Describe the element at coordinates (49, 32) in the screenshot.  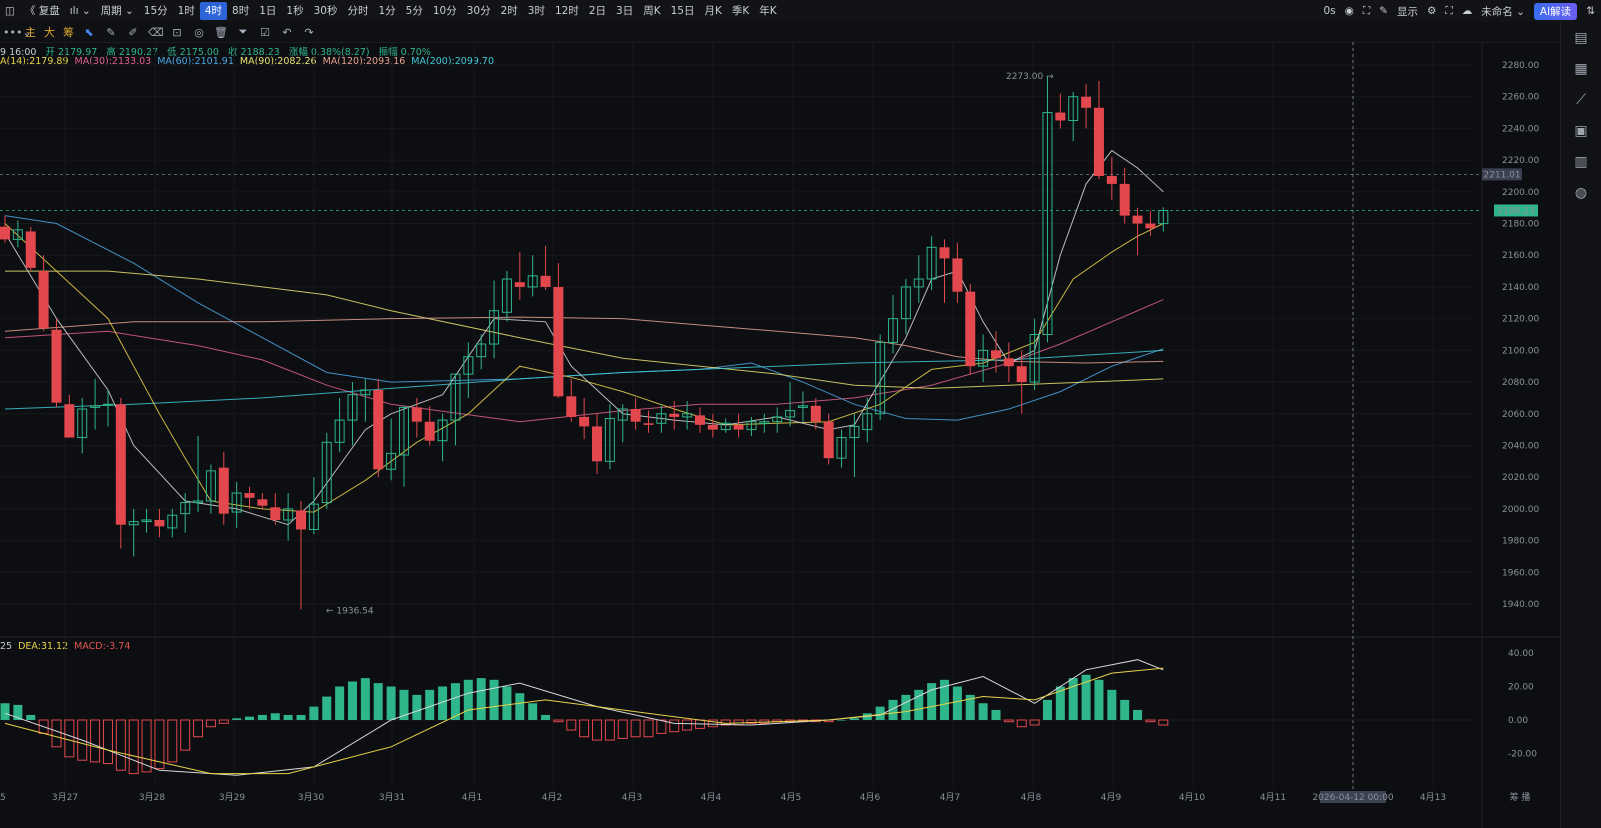
I see `indicator-big-button: 大` at that location.